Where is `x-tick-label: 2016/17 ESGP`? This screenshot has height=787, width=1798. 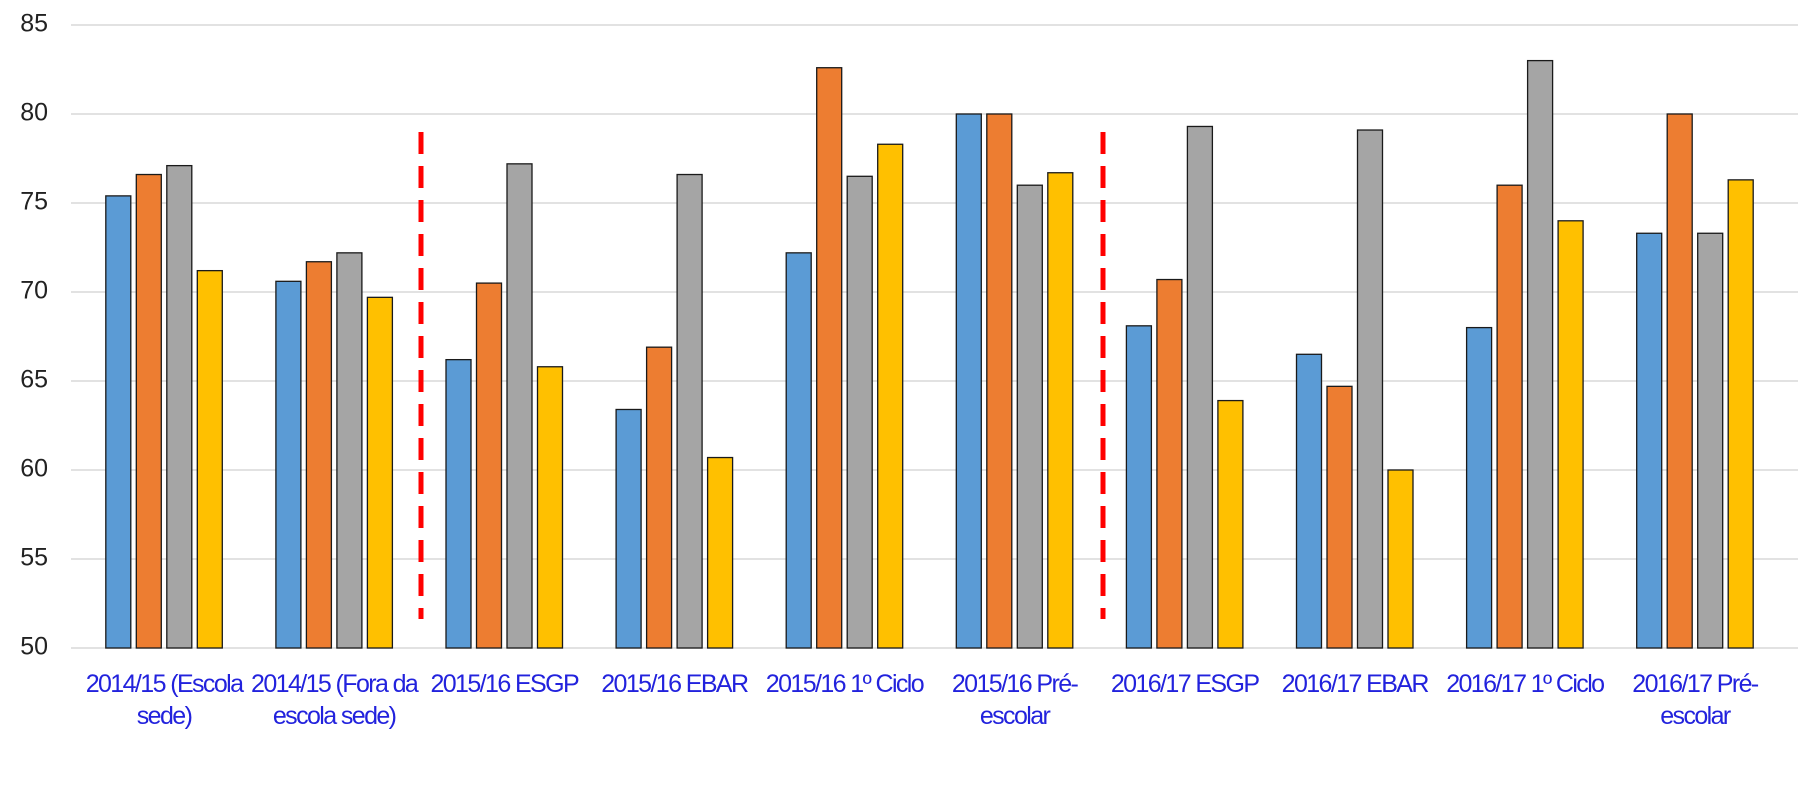 x-tick-label: 2016/17 ESGP is located at coordinates (1185, 684).